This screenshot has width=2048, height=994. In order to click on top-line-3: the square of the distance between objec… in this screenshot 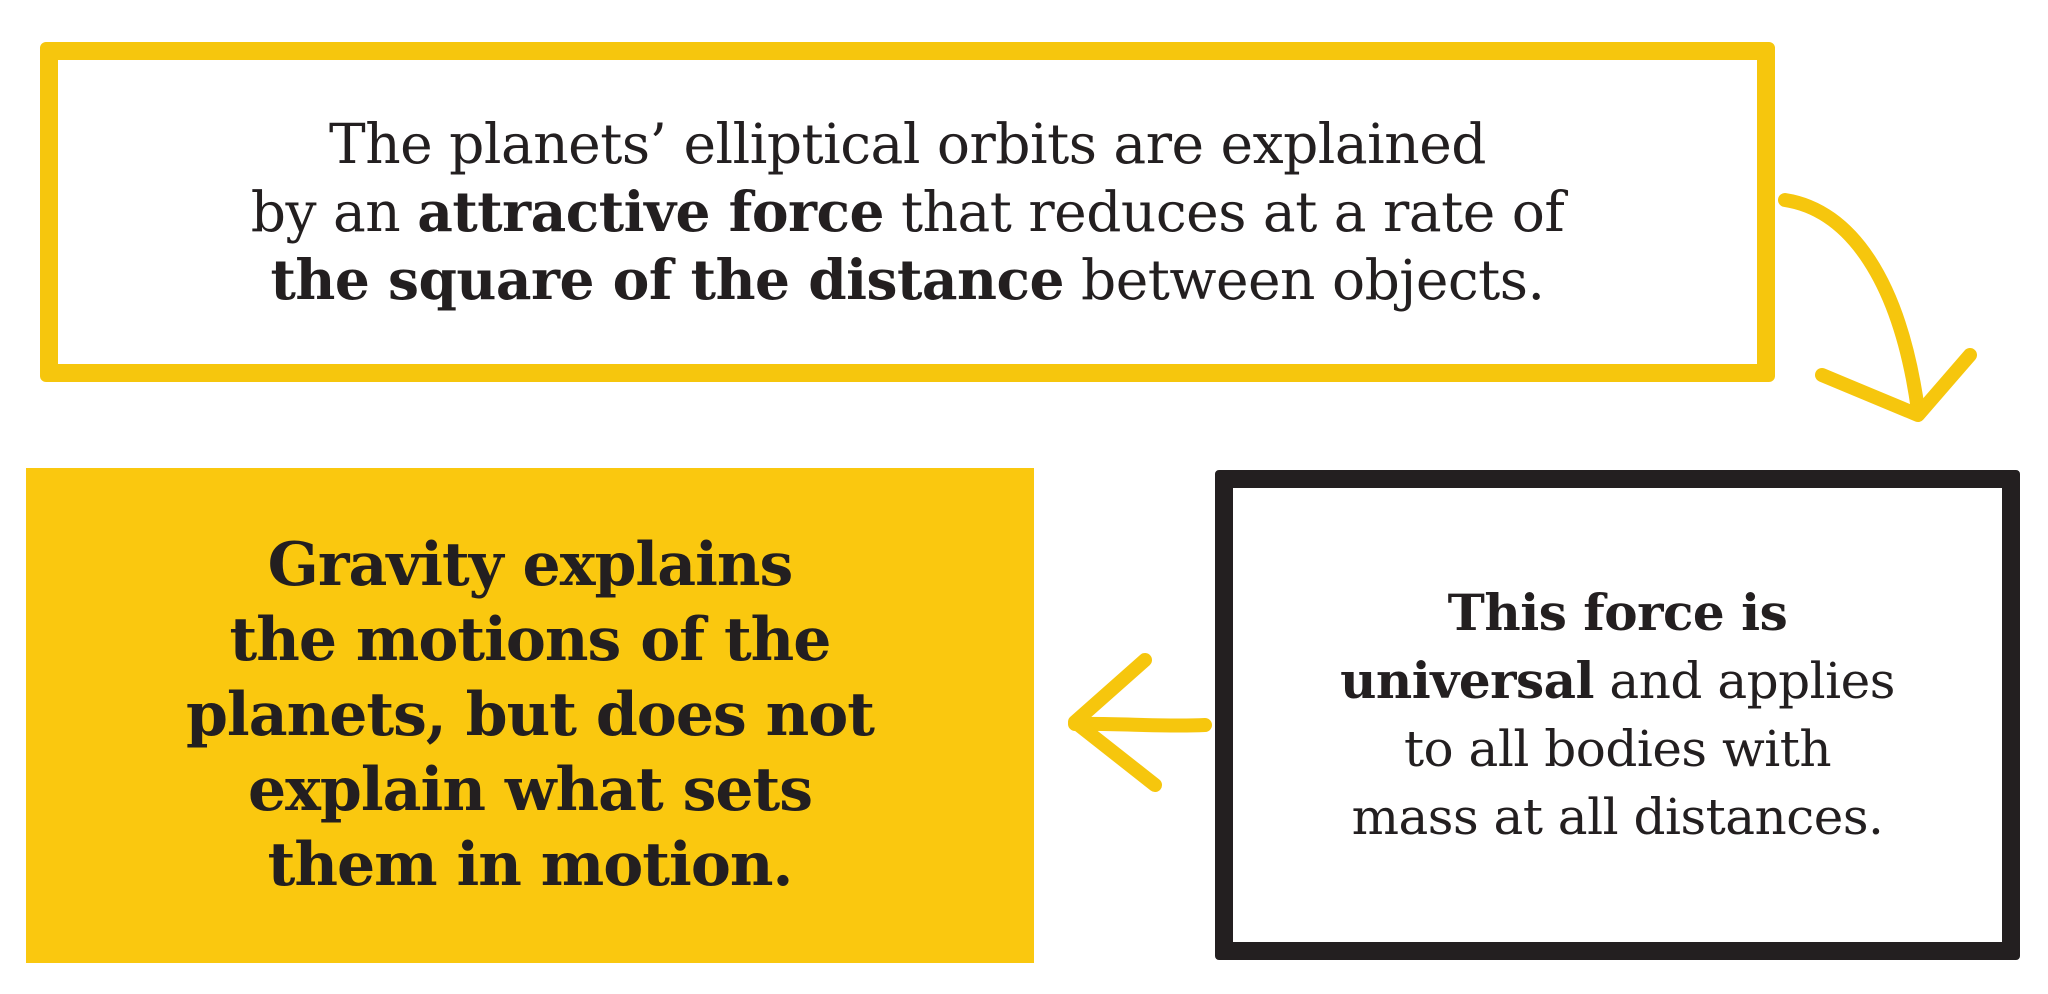, I will do `click(907, 280)`.